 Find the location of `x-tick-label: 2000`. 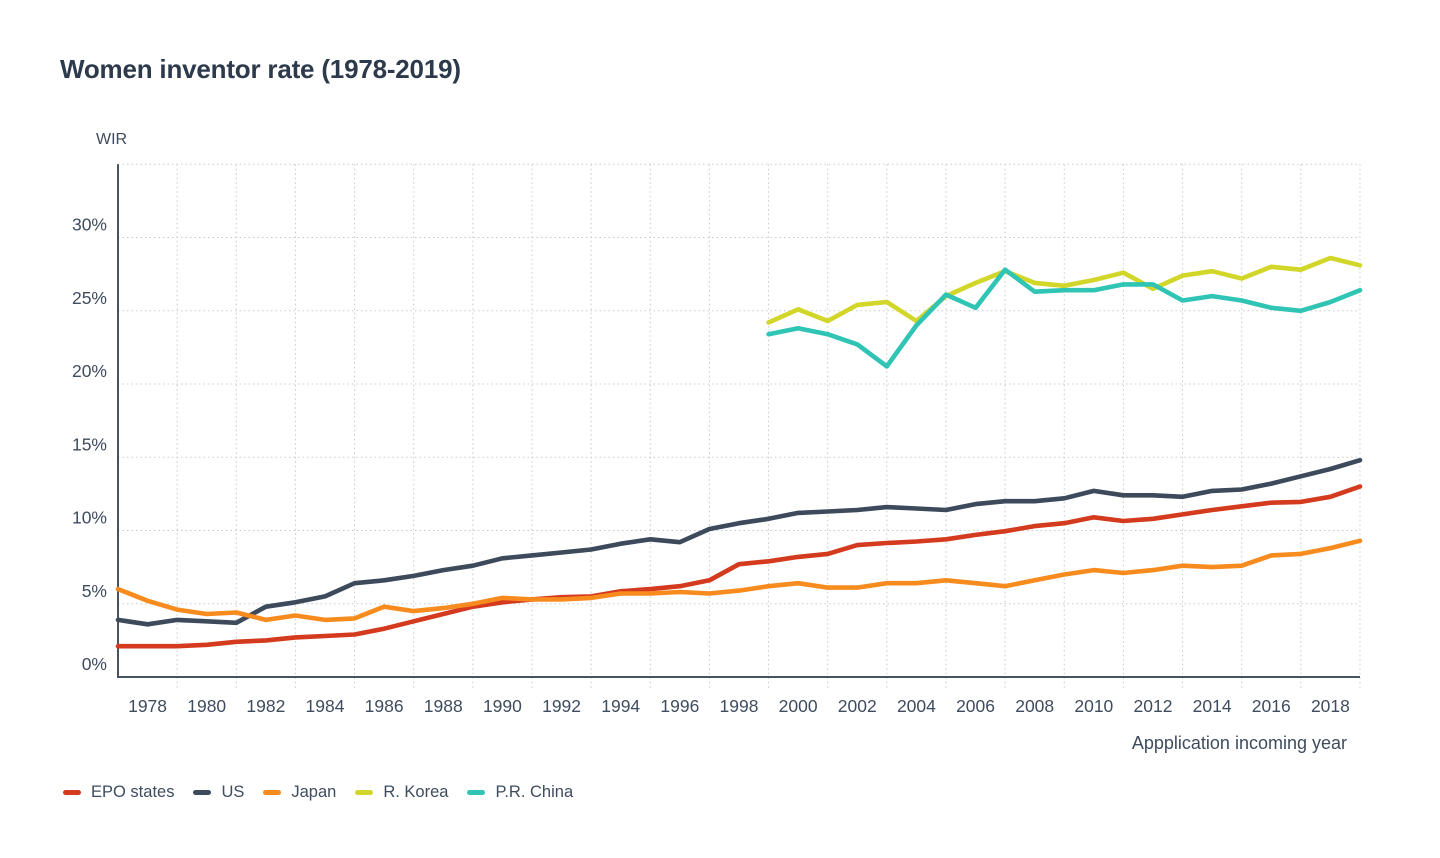

x-tick-label: 2000 is located at coordinates (798, 706).